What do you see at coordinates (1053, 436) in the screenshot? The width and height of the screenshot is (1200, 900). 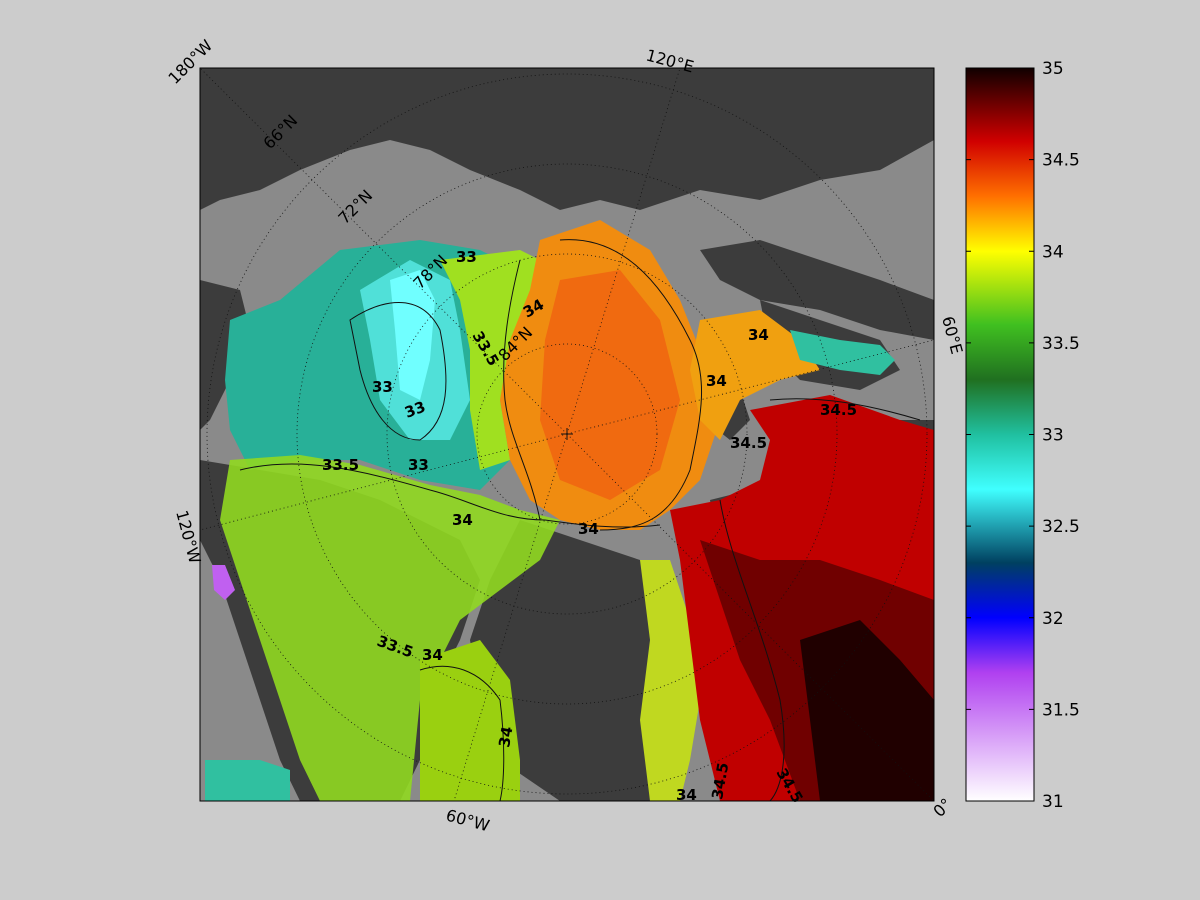 I see `colorbar-tick-label: 33` at bounding box center [1053, 436].